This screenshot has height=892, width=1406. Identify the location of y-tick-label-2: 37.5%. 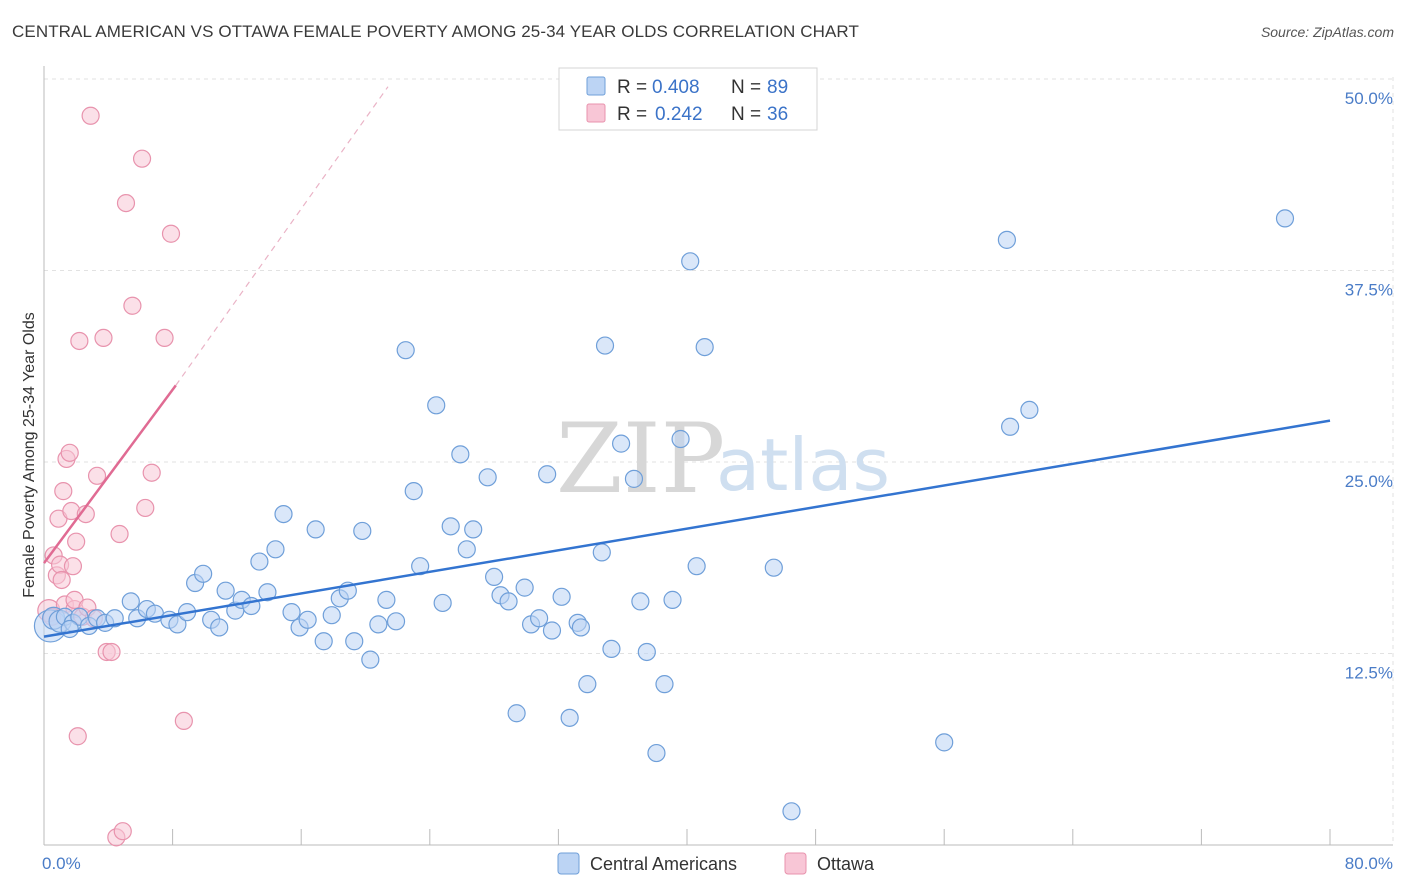
(1369, 290).